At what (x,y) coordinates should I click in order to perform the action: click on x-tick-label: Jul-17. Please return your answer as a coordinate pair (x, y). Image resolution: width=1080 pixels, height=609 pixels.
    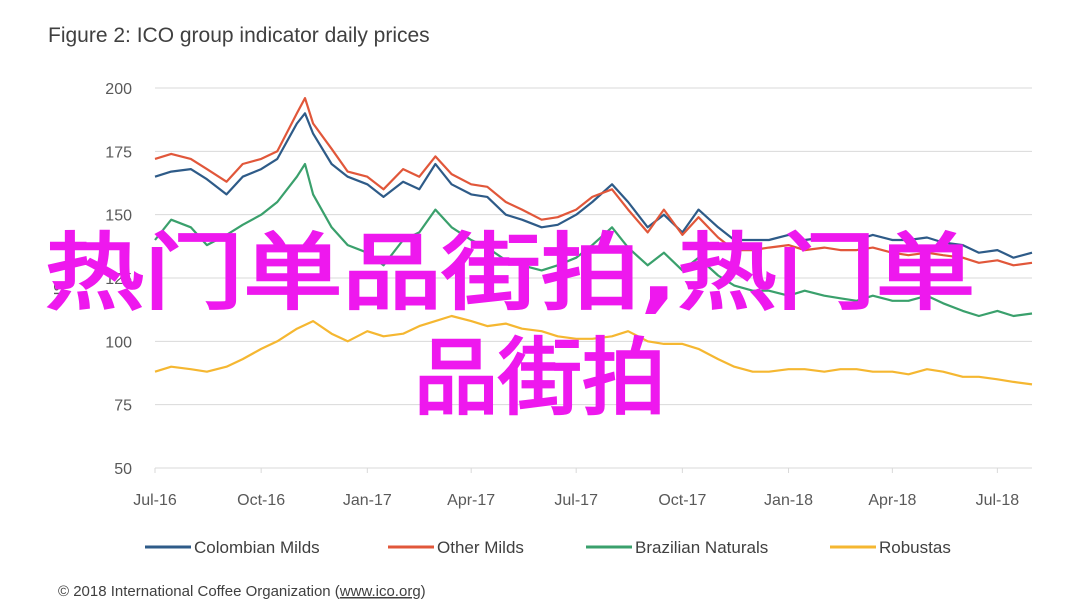
    Looking at the image, I should click on (576, 500).